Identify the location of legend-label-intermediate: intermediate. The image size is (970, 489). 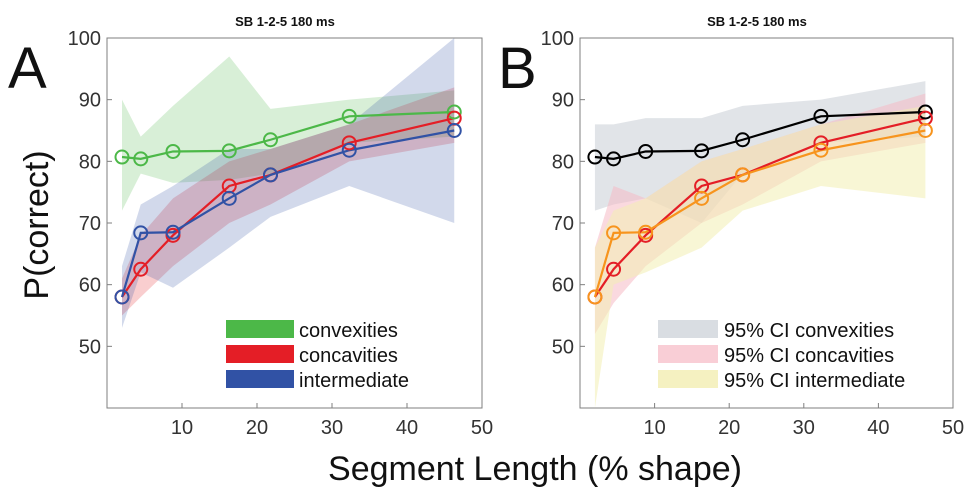
(354, 381).